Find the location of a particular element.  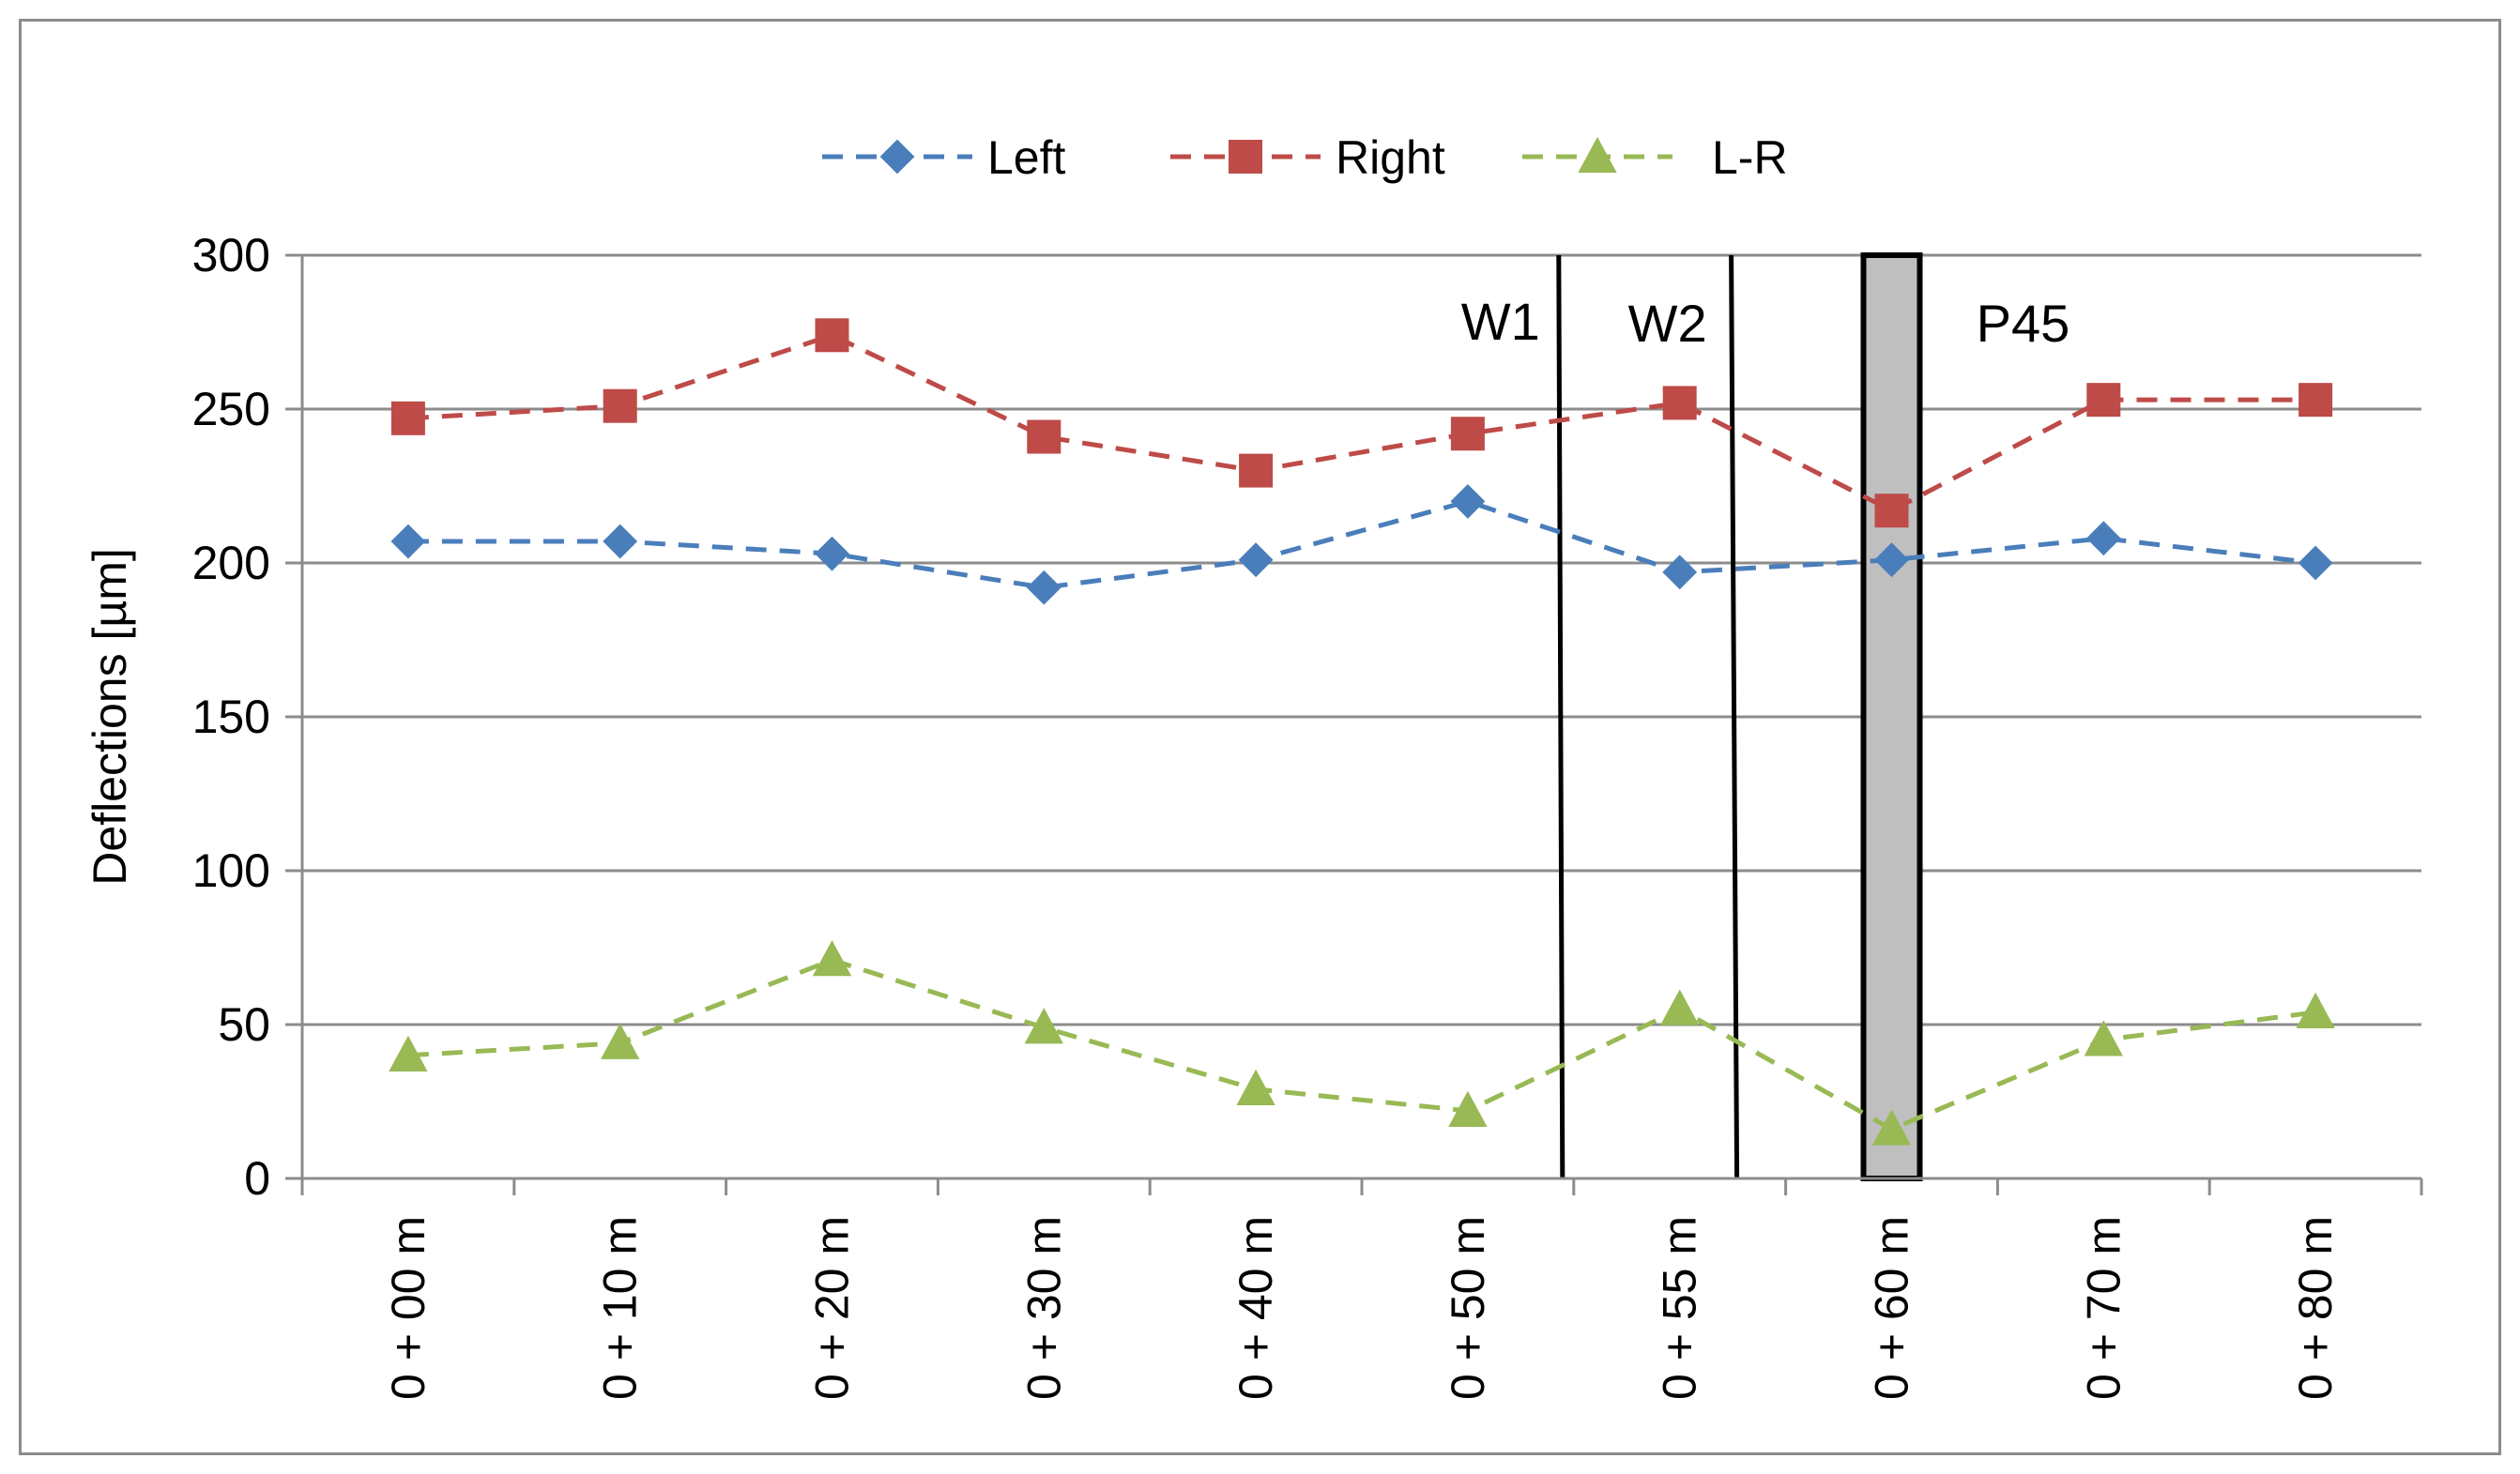

zone-label-p45: P45 is located at coordinates (2024, 323).